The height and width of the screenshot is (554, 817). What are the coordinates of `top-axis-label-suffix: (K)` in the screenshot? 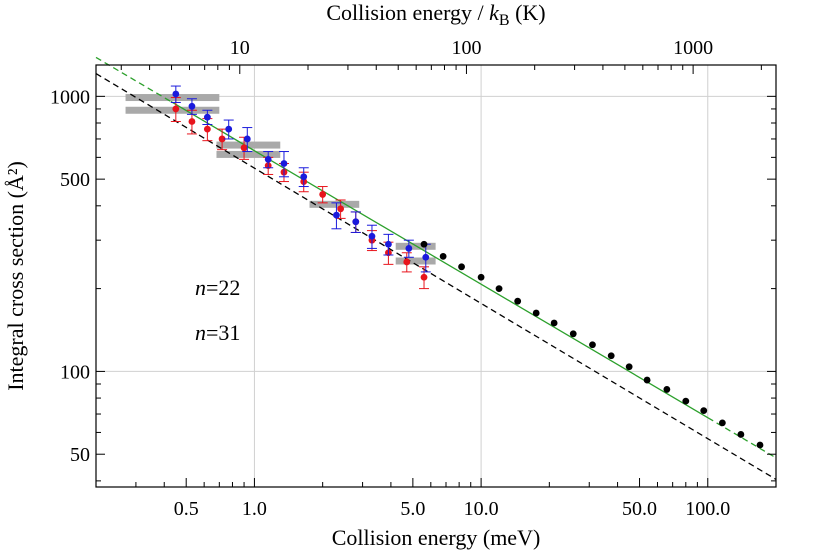 It's located at (528, 12).